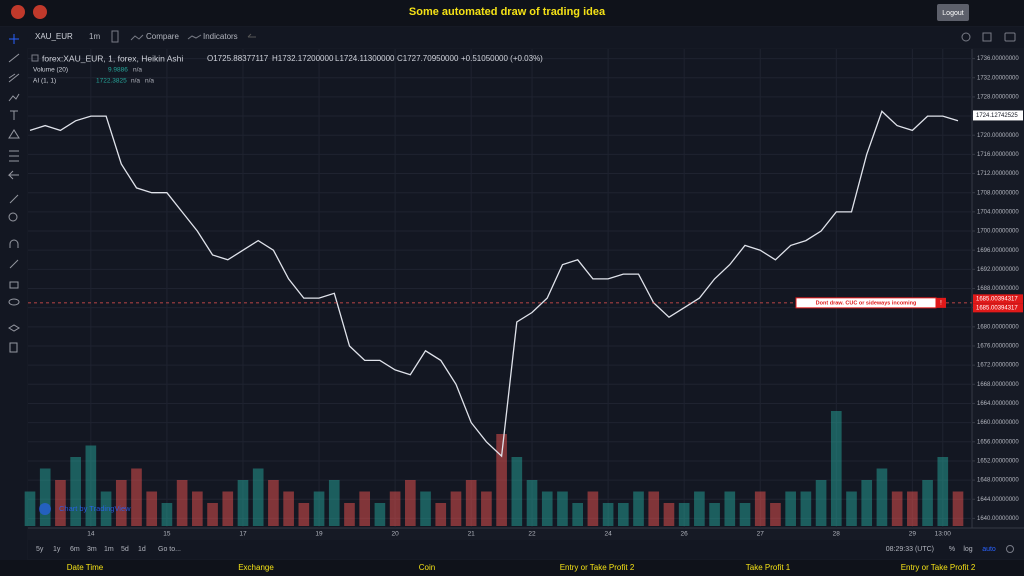 The image size is (1024, 576). Describe the element at coordinates (866, 303) in the screenshot. I see `annotation-text: Dont draw. CUC or sideways incoming` at that location.